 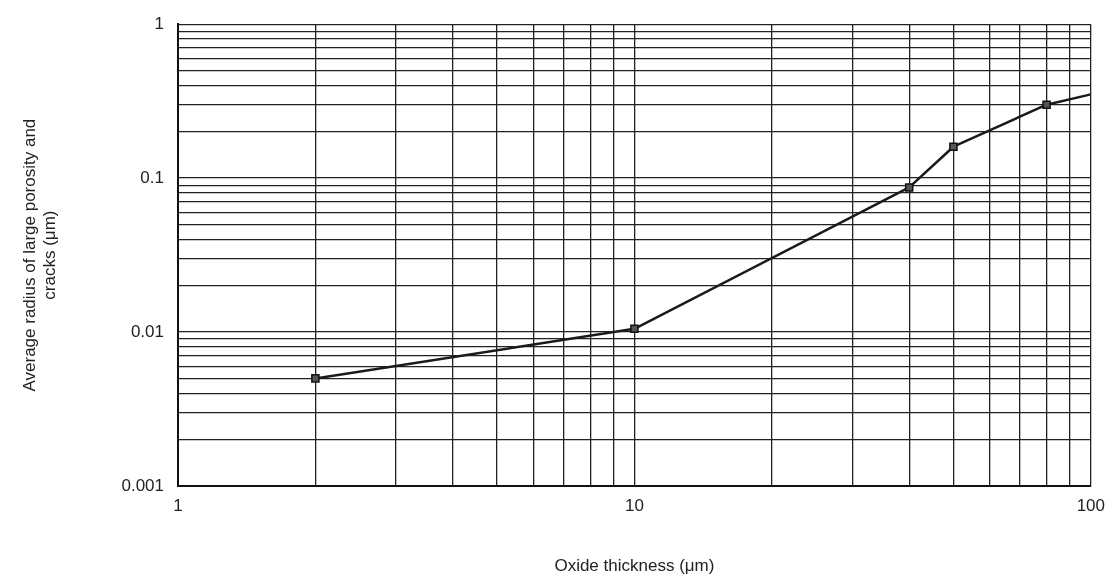 What do you see at coordinates (159, 23) in the screenshot?
I see `y-tick-label: 1` at bounding box center [159, 23].